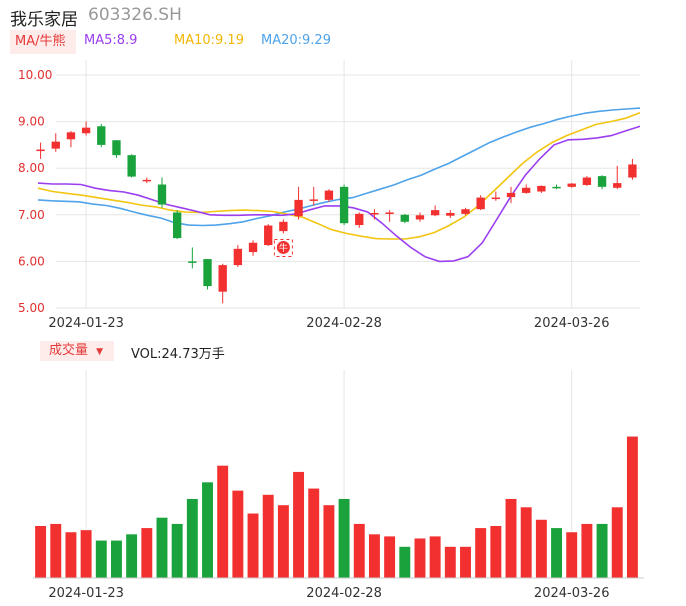  What do you see at coordinates (135, 15) in the screenshot?
I see `stock-code: 603326.SH` at bounding box center [135, 15].